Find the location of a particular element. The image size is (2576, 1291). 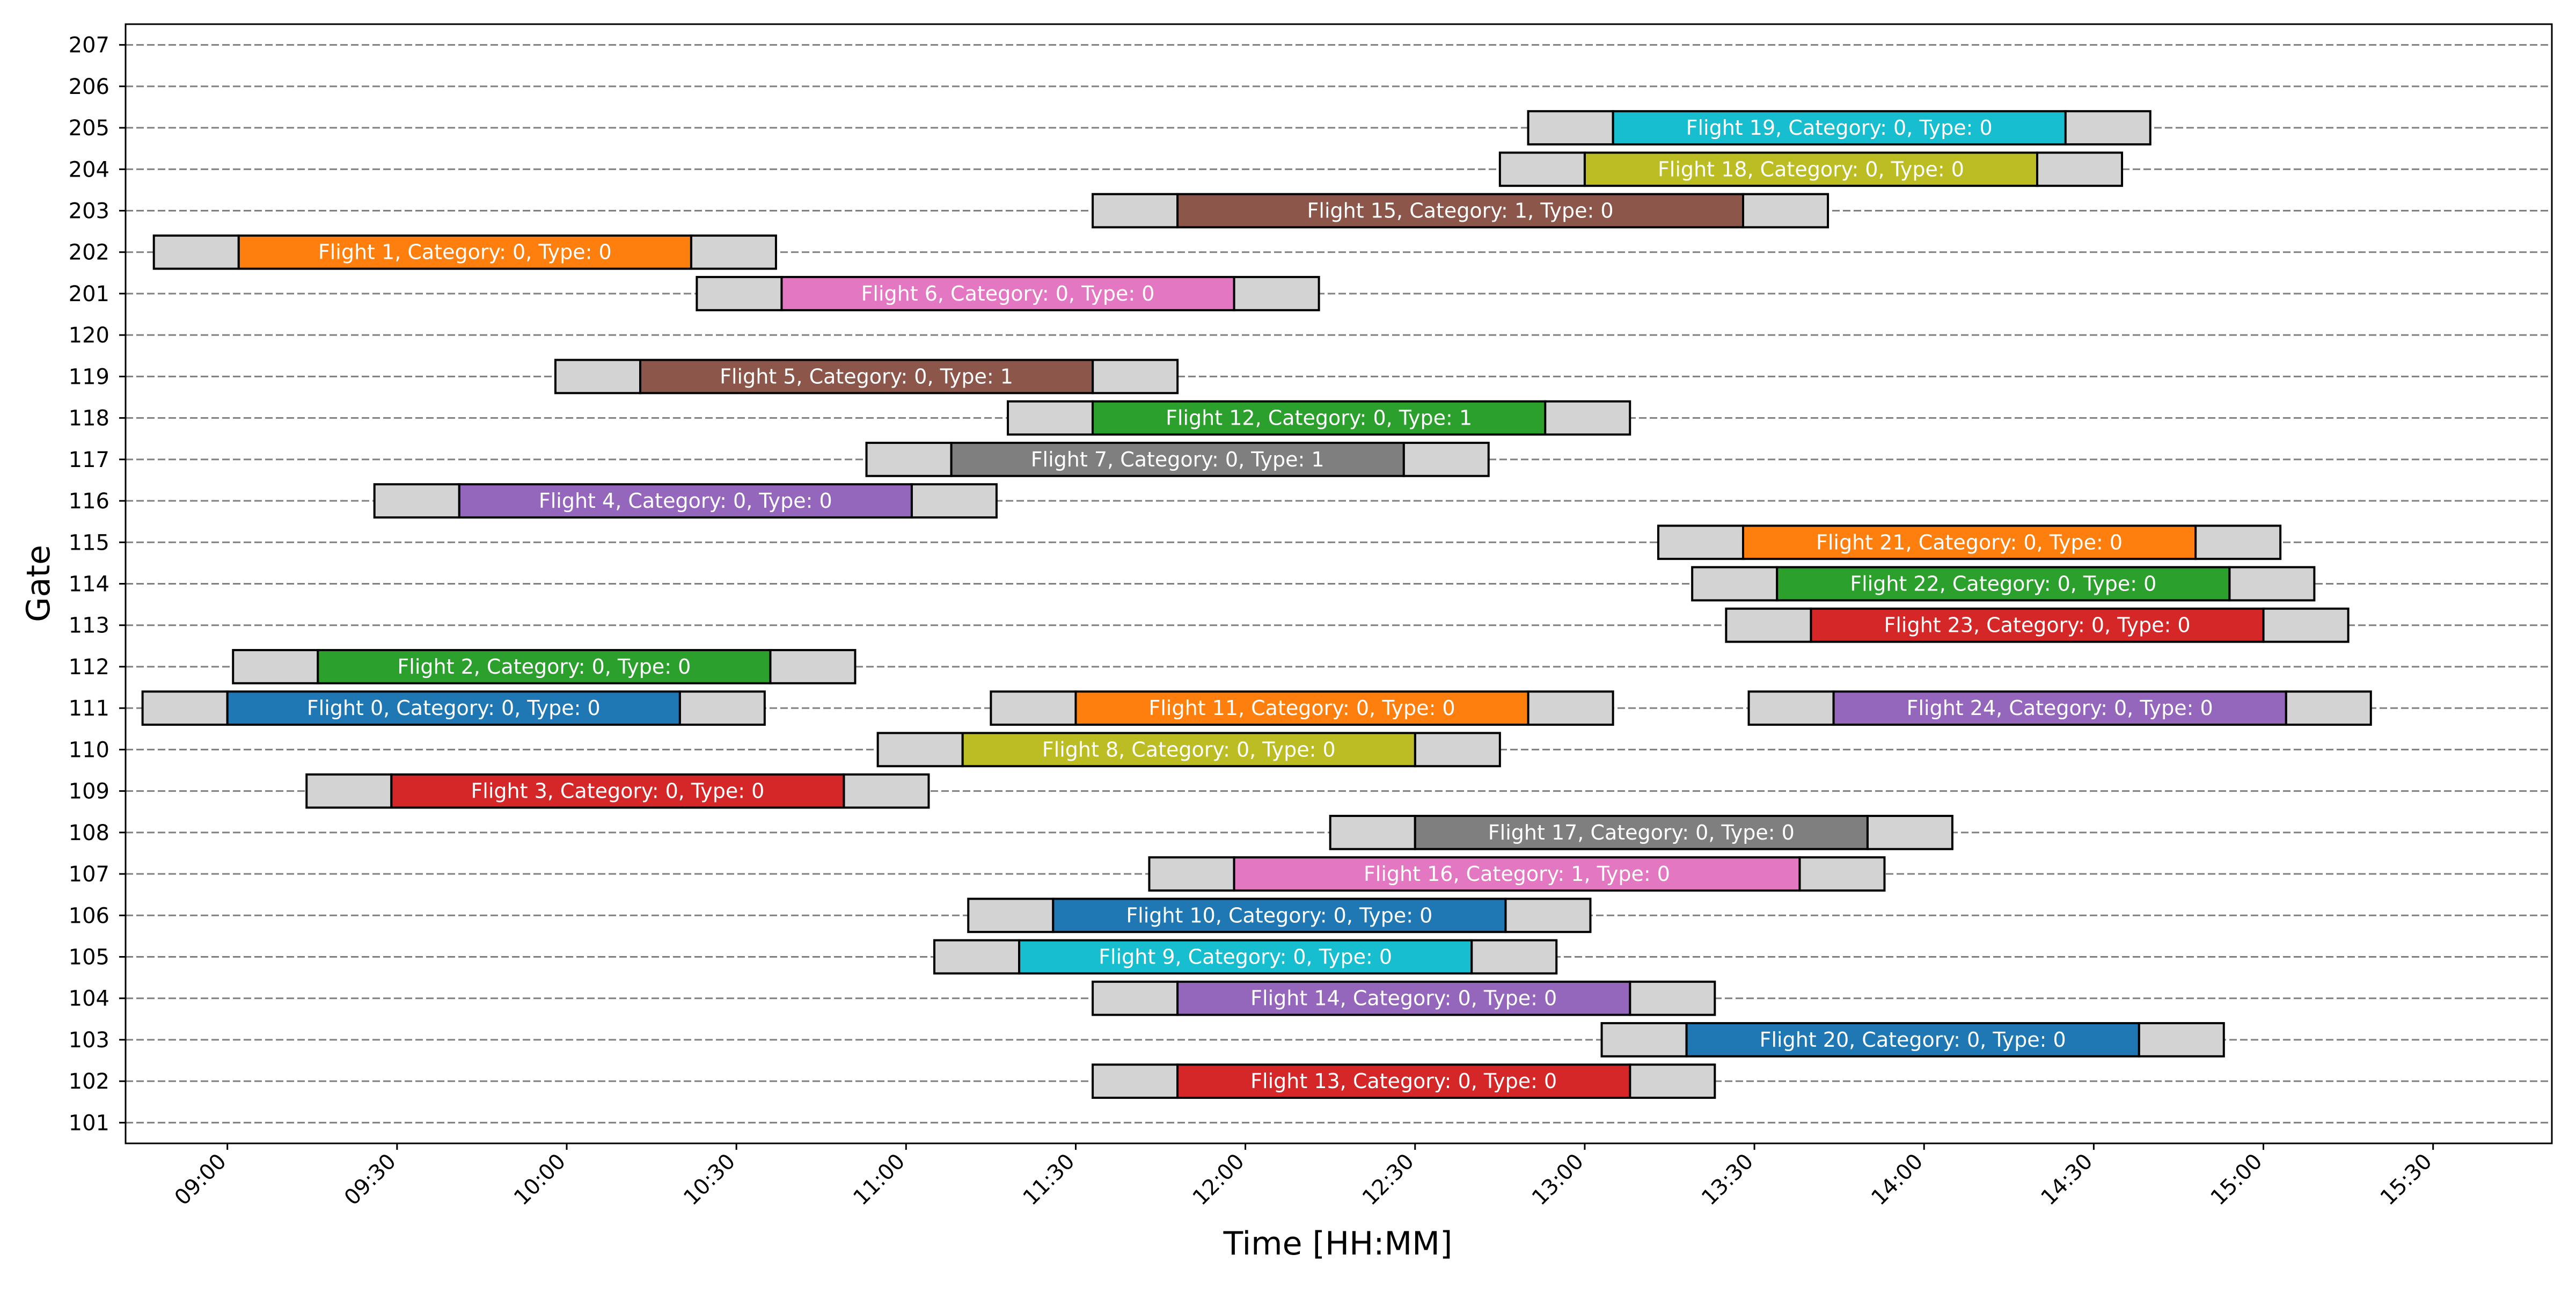

y-tick-label-116: 116 is located at coordinates (89, 501).